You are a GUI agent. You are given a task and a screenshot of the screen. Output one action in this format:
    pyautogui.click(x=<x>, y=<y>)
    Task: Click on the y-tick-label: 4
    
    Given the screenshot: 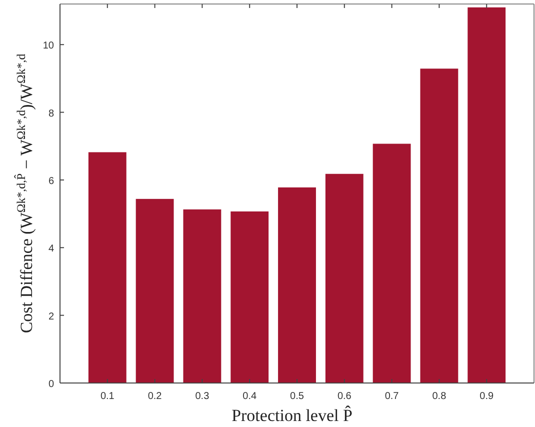 What is the action you would take?
    pyautogui.click(x=51, y=249)
    